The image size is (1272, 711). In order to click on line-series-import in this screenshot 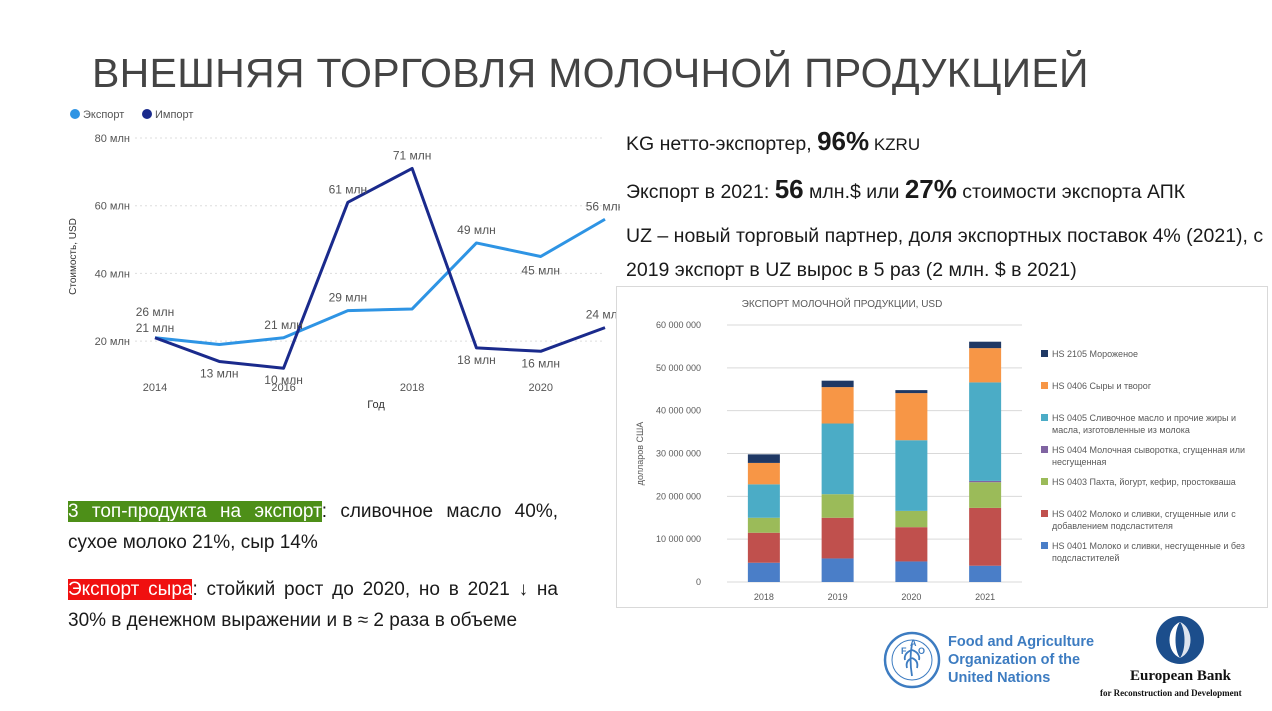, I will do `click(380, 268)`.